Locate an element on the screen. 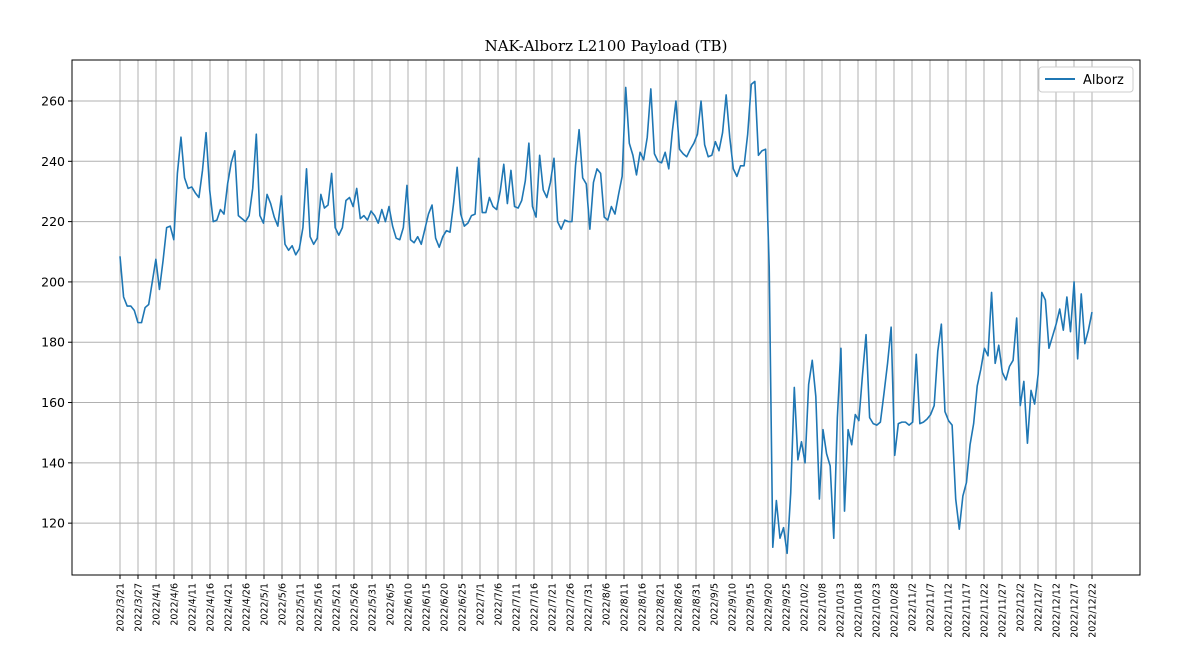 The width and height of the screenshot is (1200, 649). legend: Alborz is located at coordinates (1086, 79).